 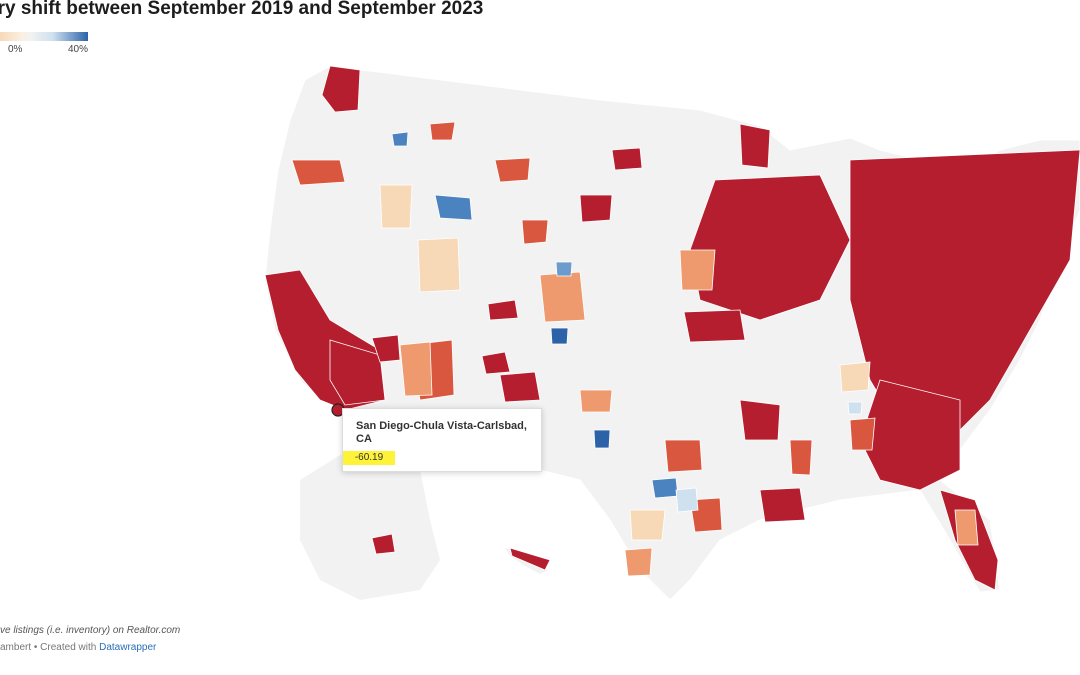 What do you see at coordinates (638, 562) in the screenshot?
I see `metro-region-texas-west` at bounding box center [638, 562].